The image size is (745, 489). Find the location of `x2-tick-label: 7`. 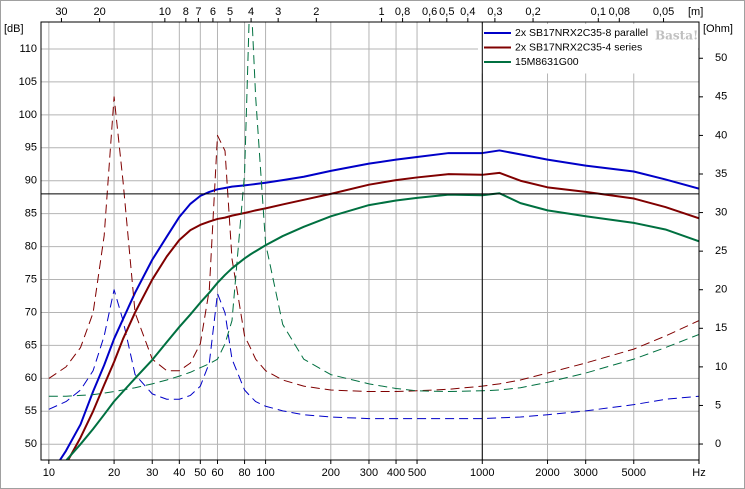

x2-tick-label: 7 is located at coordinates (198, 12).